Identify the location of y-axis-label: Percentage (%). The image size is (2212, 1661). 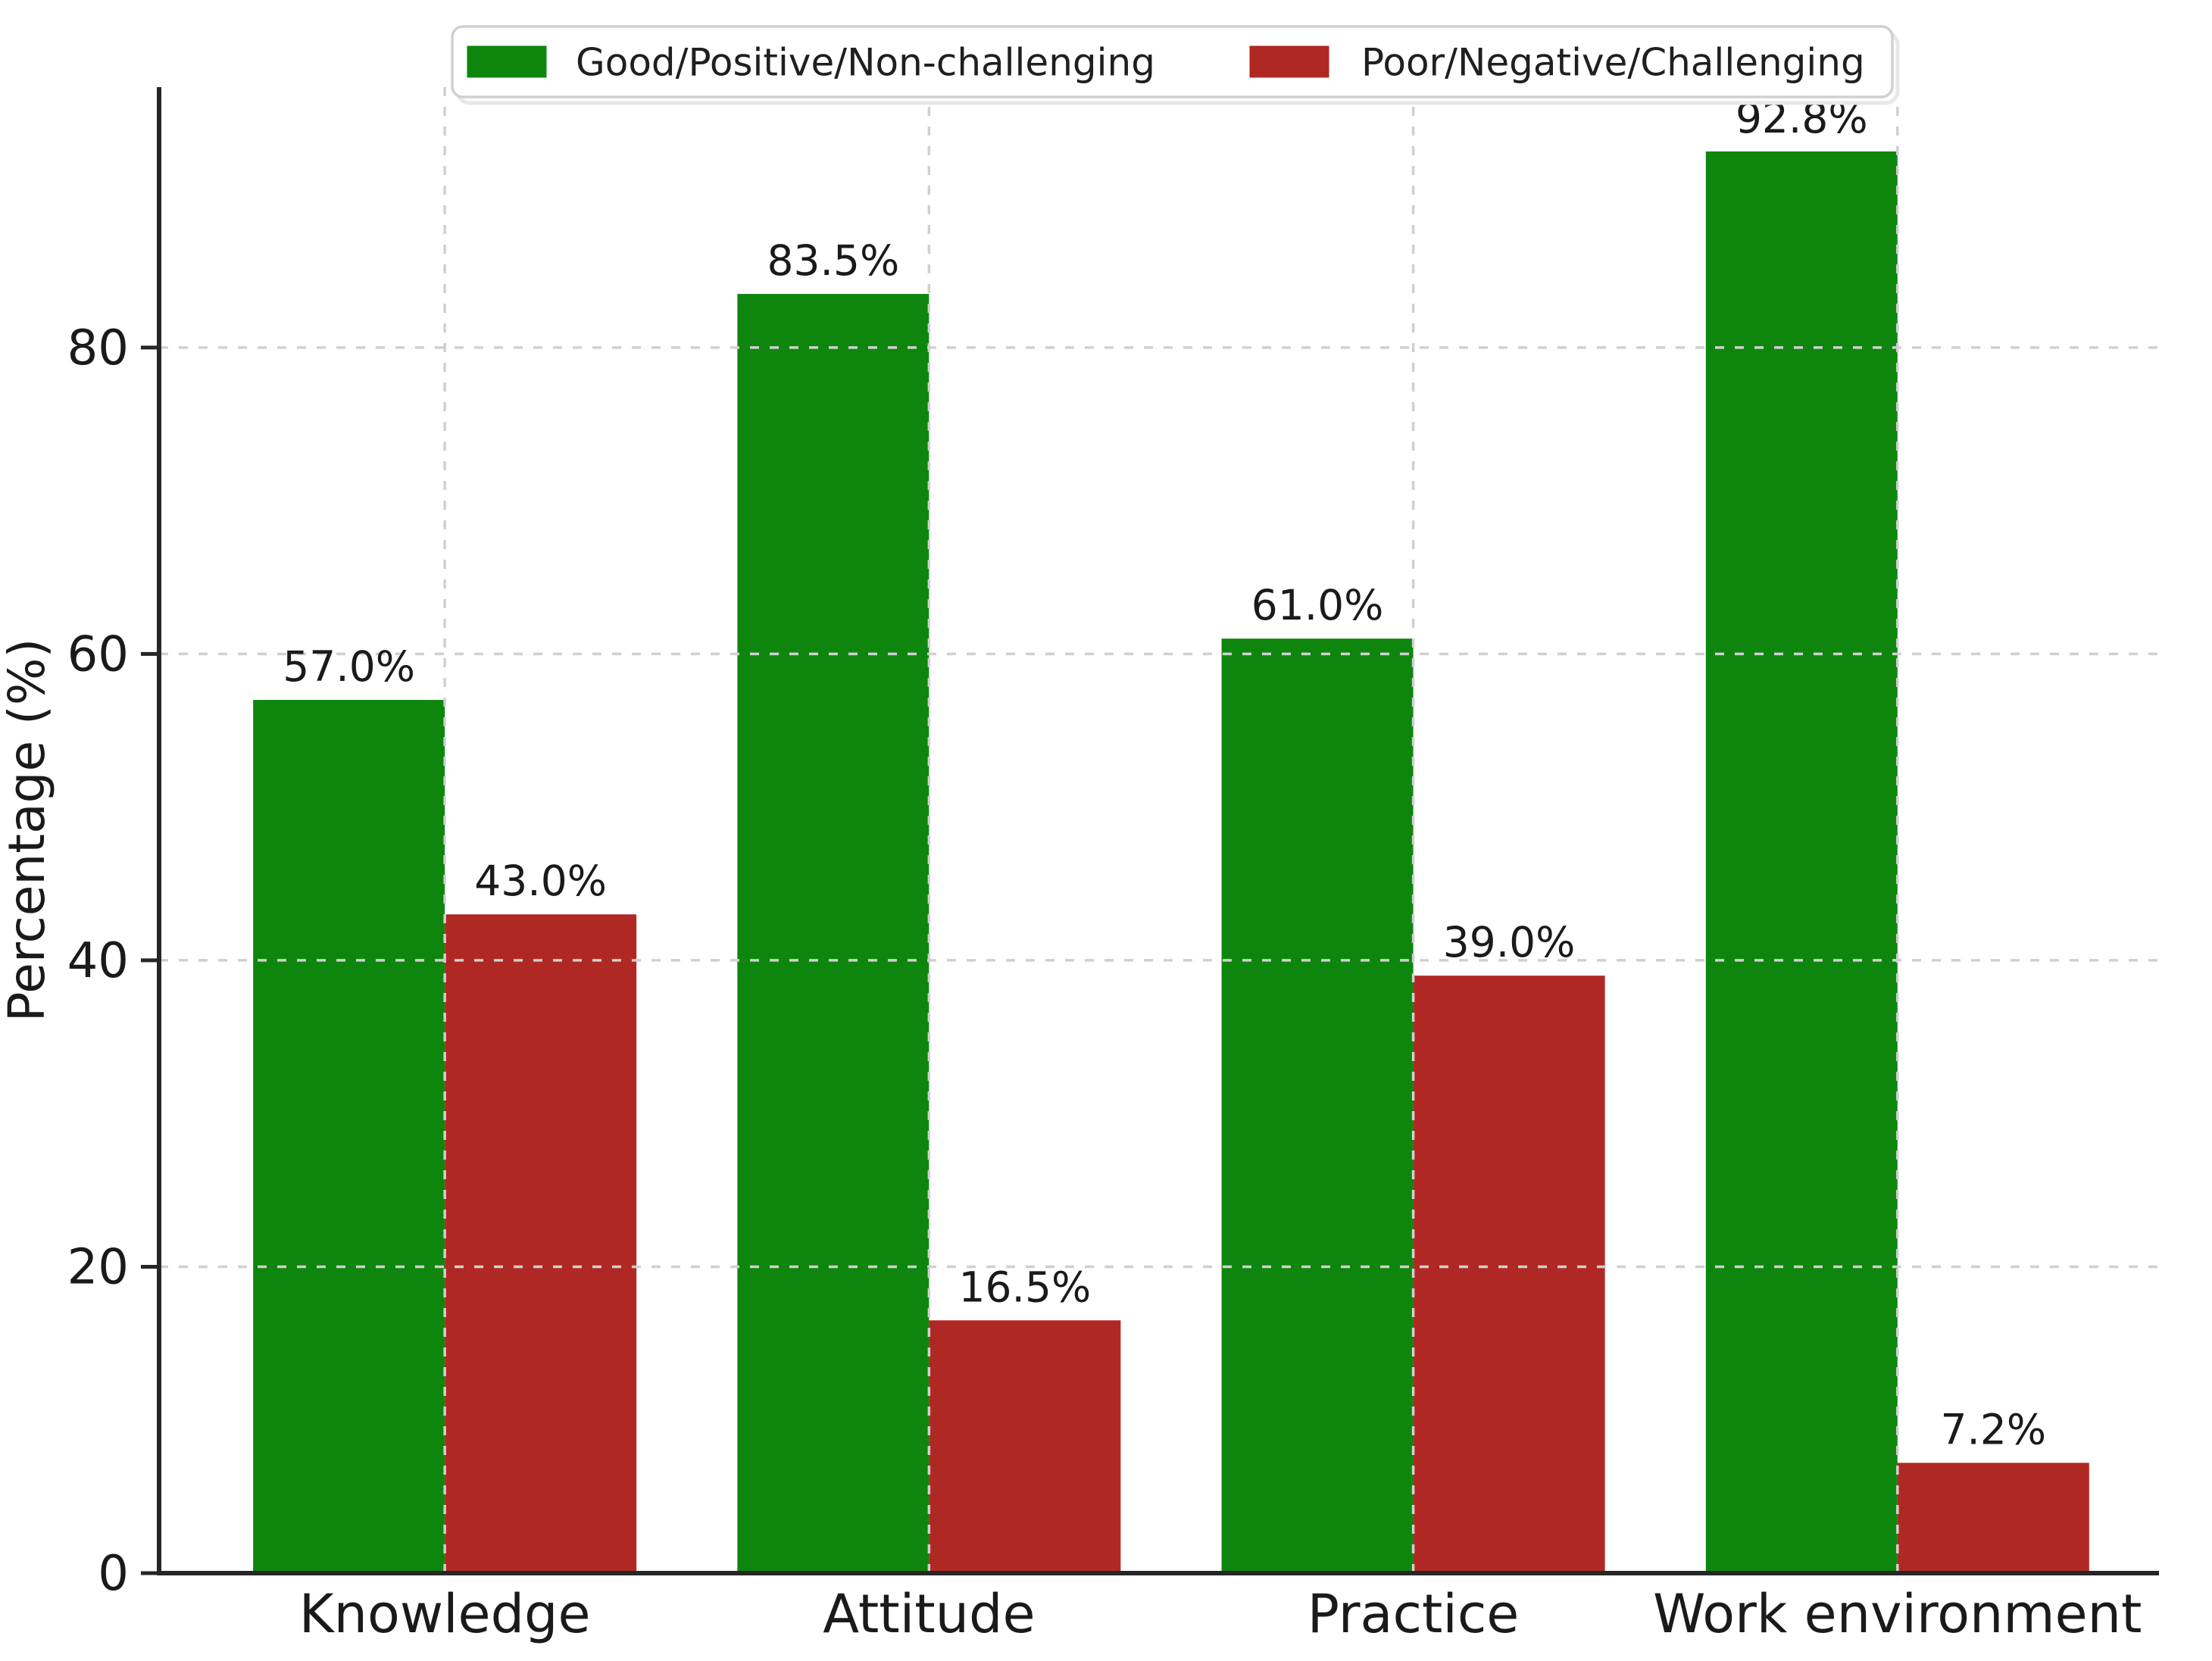
(28, 830).